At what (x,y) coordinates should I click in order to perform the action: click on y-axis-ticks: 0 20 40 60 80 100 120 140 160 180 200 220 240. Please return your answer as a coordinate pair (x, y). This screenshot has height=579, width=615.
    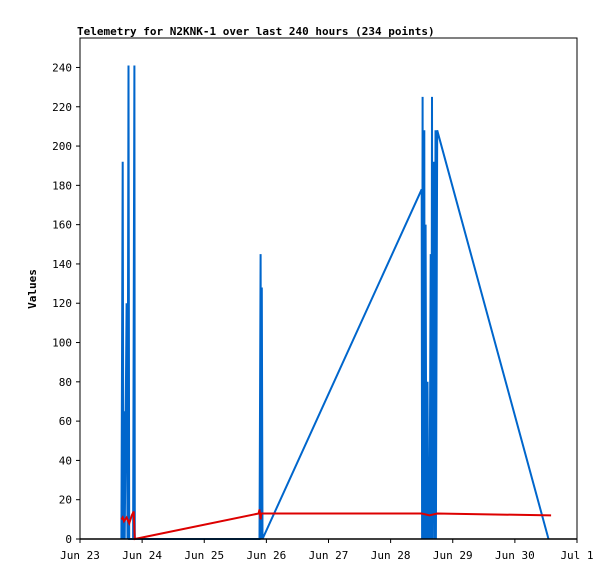
    Looking at the image, I should click on (66, 303).